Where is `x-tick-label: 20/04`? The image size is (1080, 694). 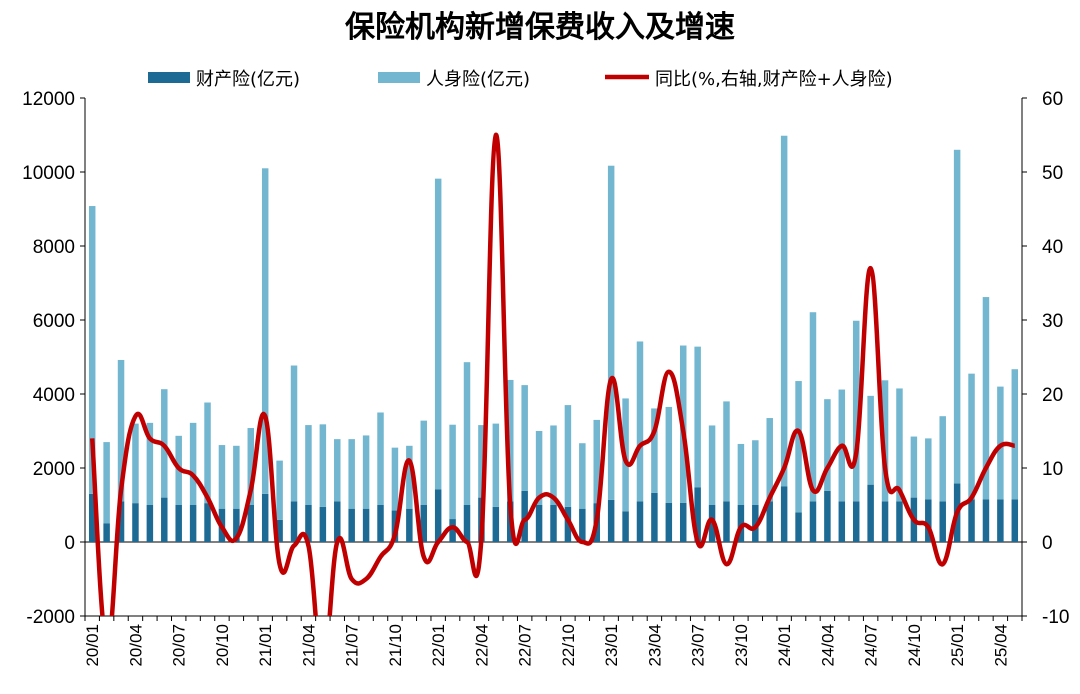
x-tick-label: 20/04 is located at coordinates (135, 645).